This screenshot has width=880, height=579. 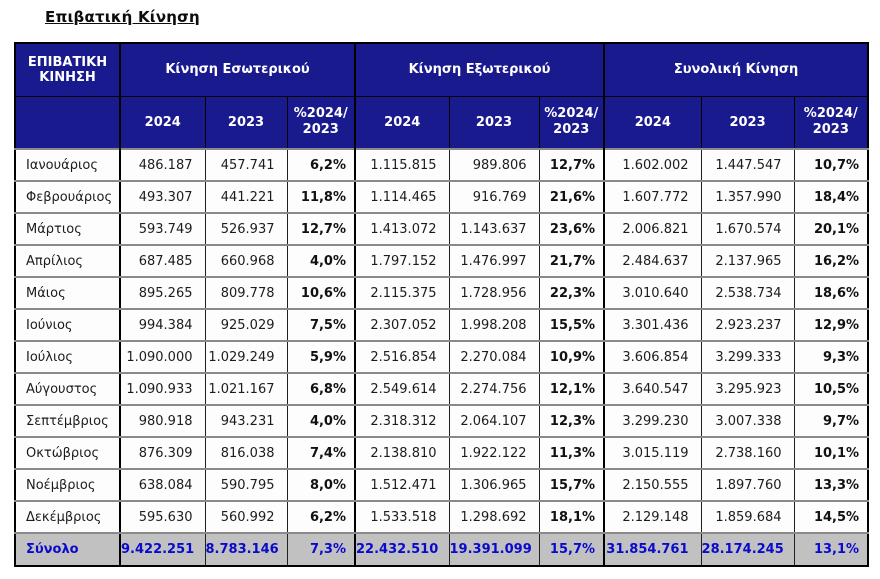 I want to click on group-header-total: Συνολική Κίνηση, so click(x=736, y=69).